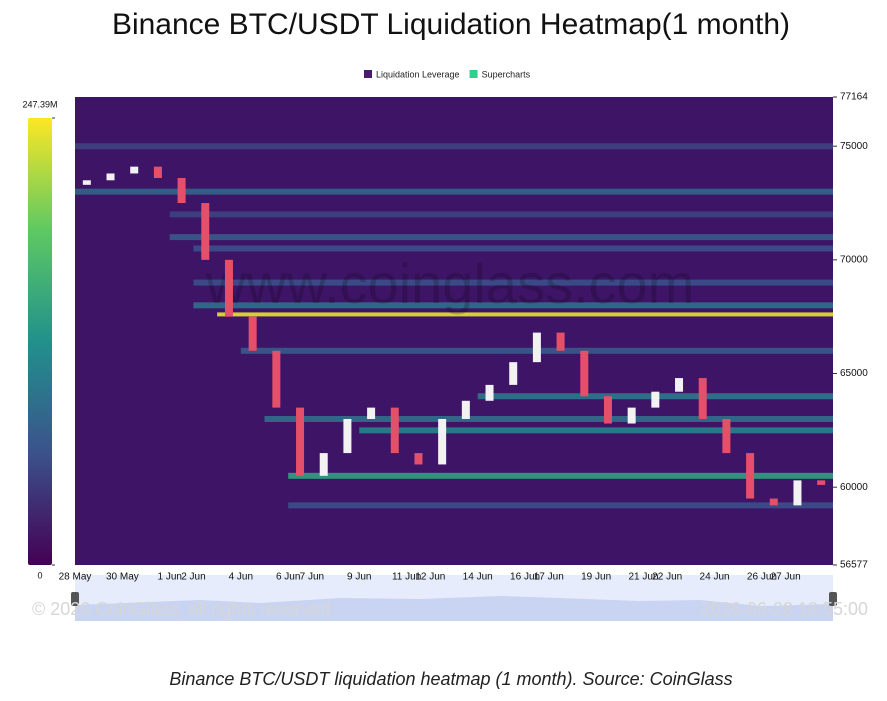 The width and height of the screenshot is (887, 701). I want to click on color-tick-label: 247.39M, so click(39, 104).